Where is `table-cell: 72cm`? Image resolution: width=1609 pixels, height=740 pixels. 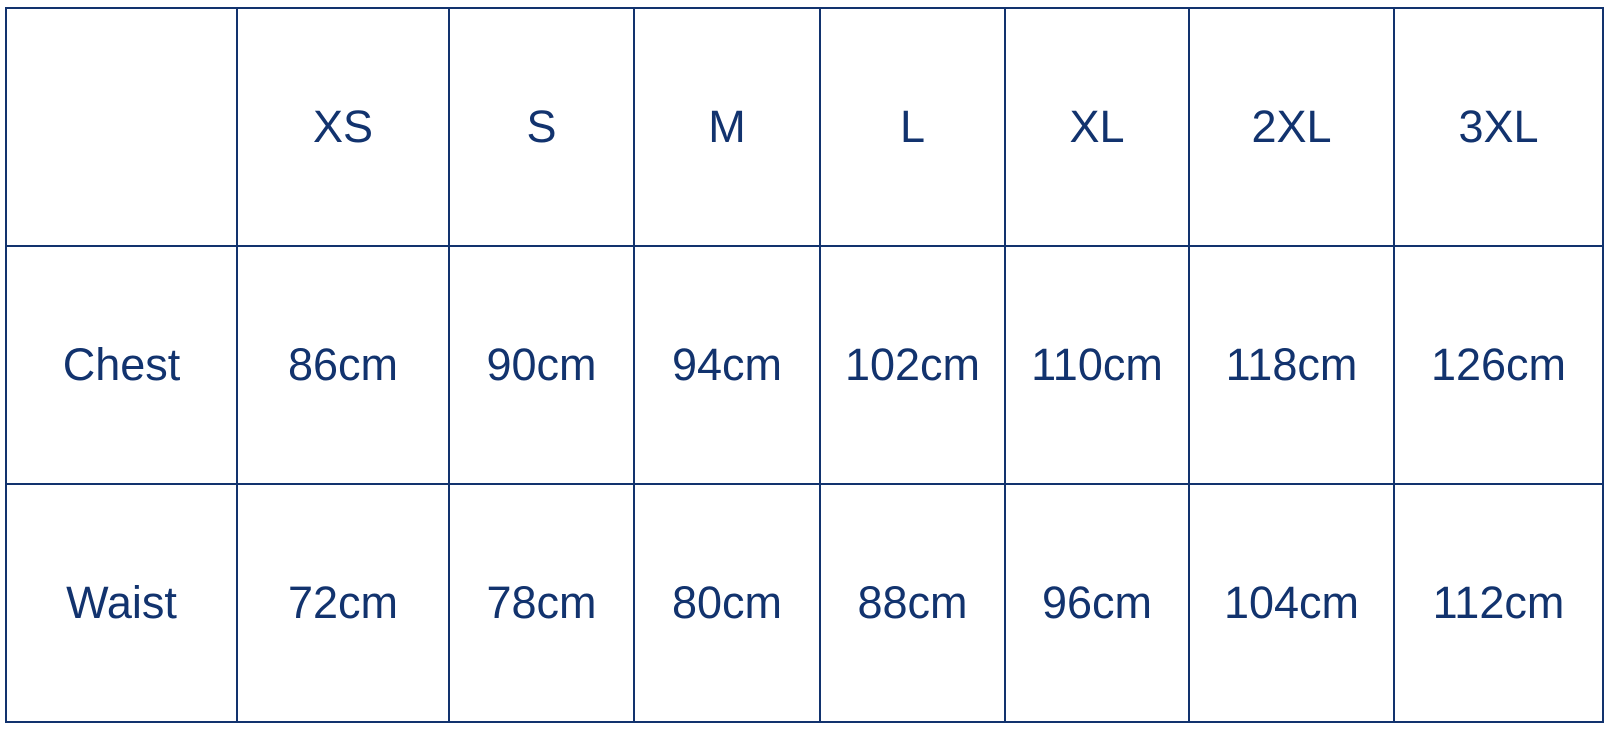 table-cell: 72cm is located at coordinates (343, 603).